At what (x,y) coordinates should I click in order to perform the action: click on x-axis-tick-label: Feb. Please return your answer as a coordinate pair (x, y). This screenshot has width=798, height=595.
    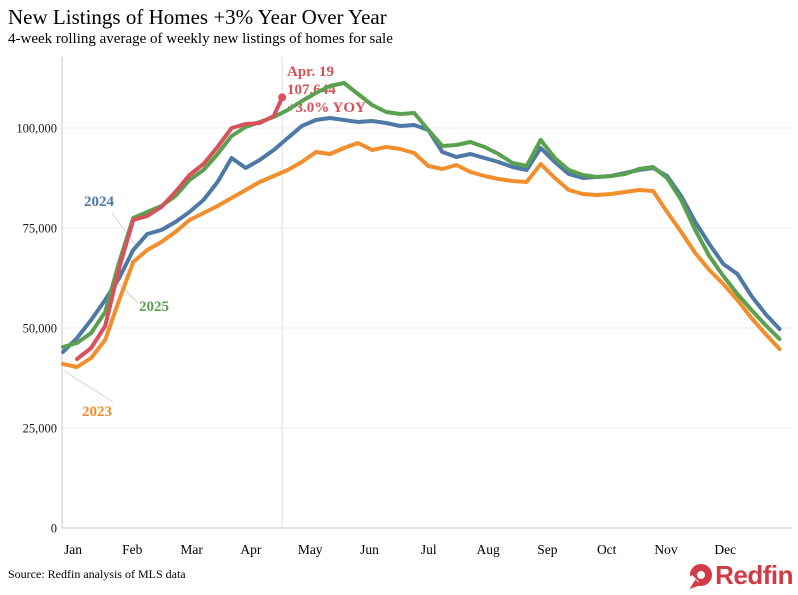
    Looking at the image, I should click on (132, 549).